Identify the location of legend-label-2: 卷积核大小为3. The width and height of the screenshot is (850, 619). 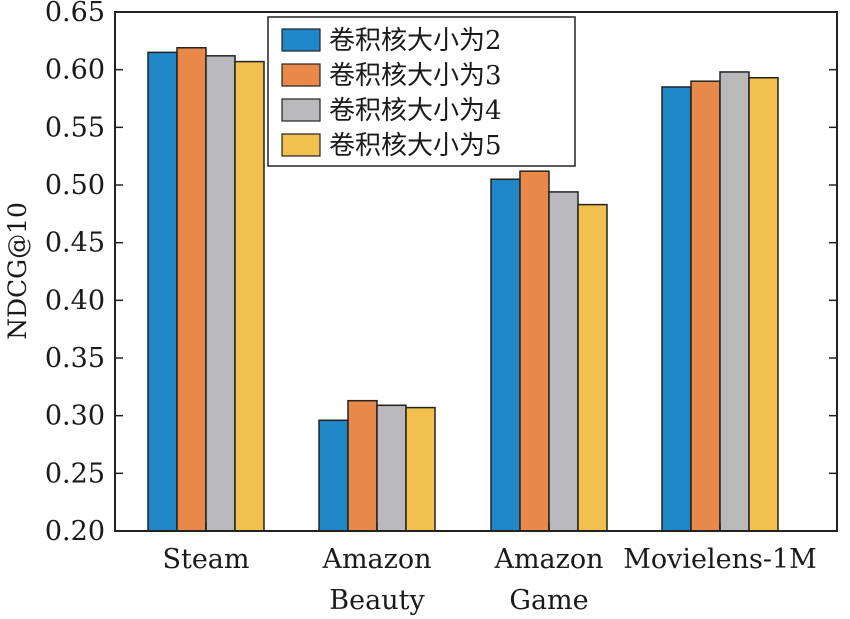
(415, 76).